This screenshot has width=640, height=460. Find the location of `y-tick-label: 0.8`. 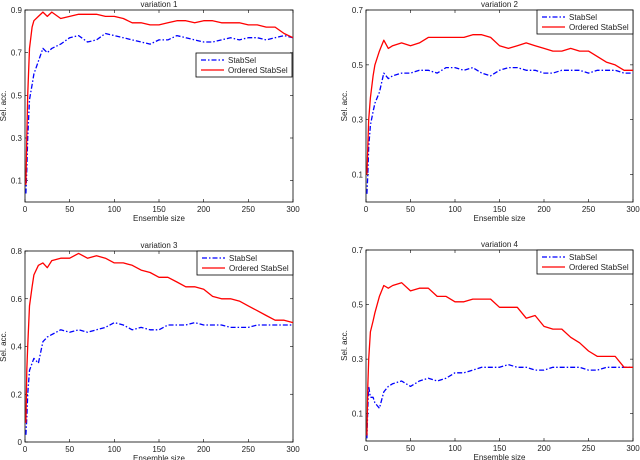

y-tick-label: 0.8 is located at coordinates (17, 251).